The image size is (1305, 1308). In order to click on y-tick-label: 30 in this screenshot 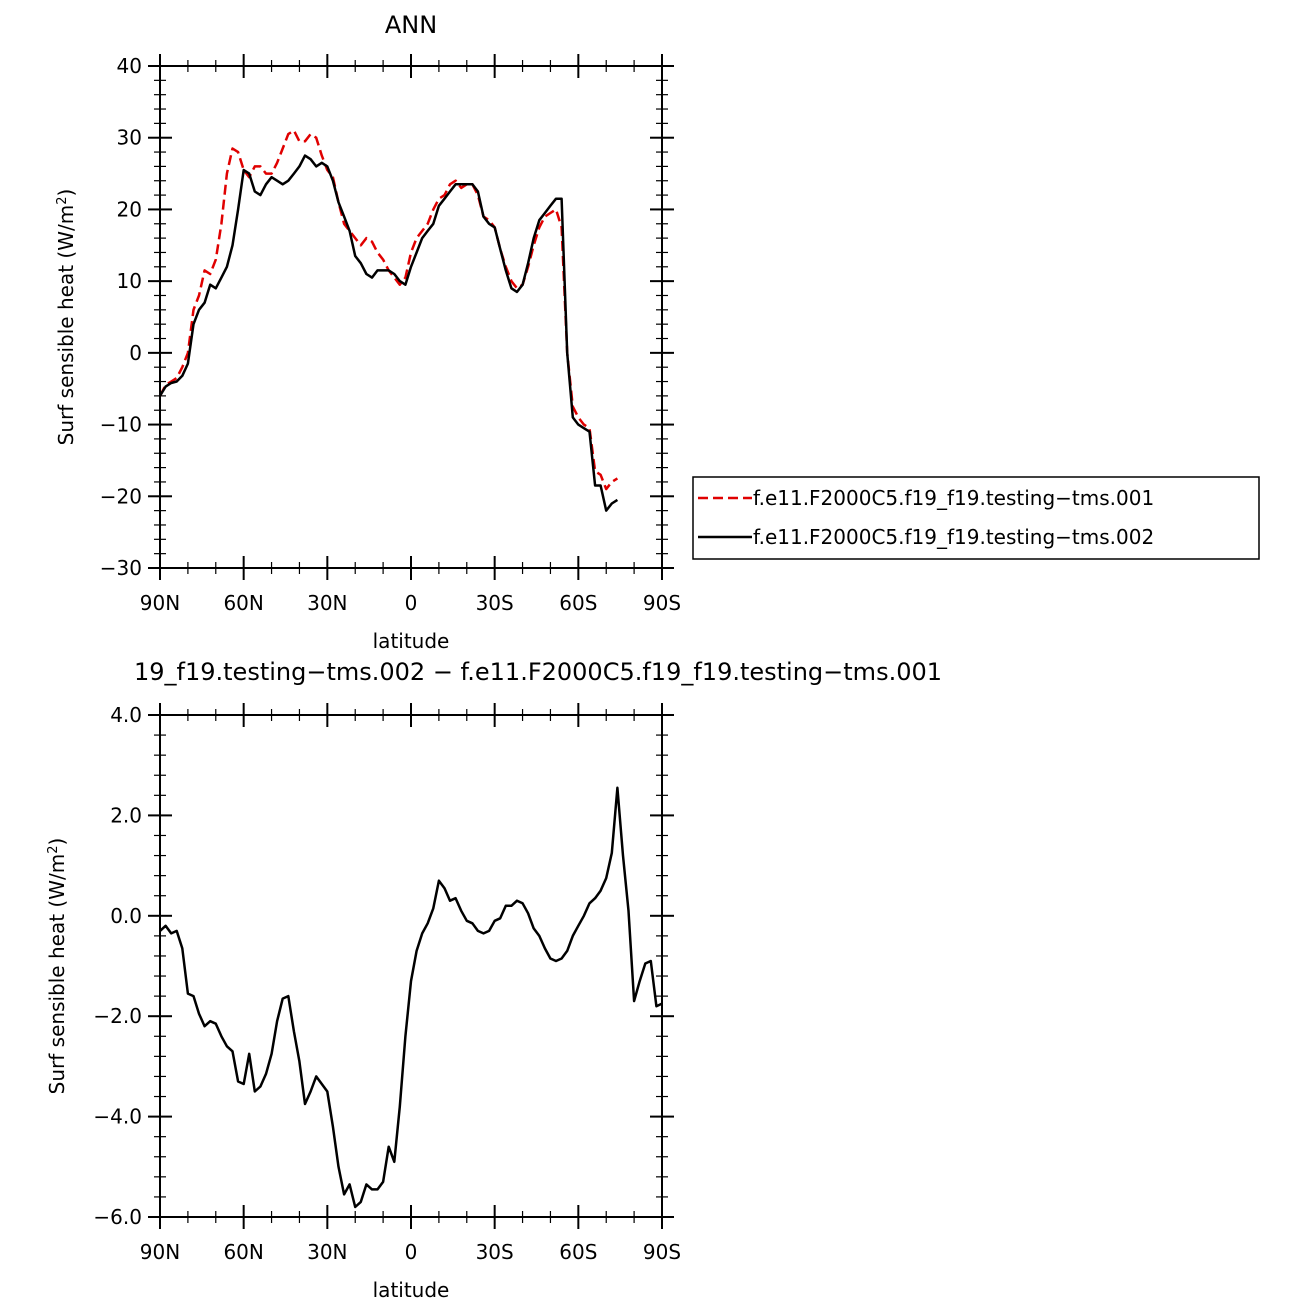, I will do `click(129, 138)`.